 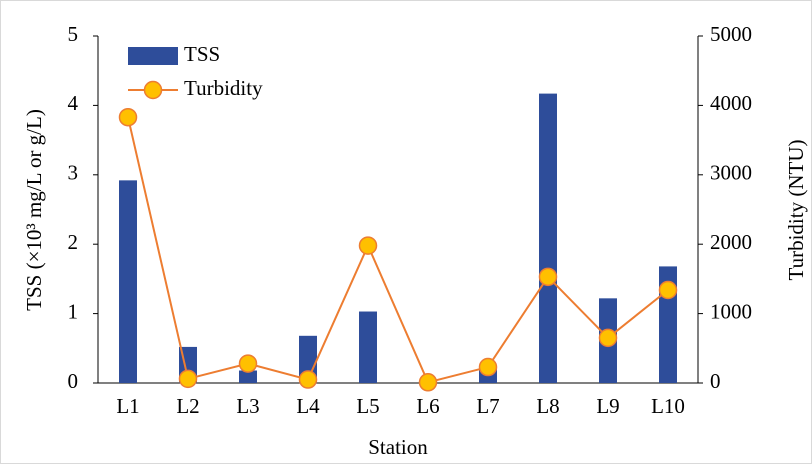 What do you see at coordinates (127, 406) in the screenshot?
I see `x-tick-label: L1` at bounding box center [127, 406].